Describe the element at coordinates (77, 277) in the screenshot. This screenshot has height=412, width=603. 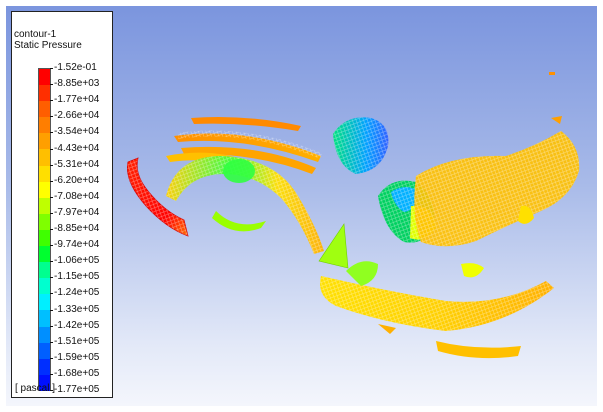
I see `colorbar-tick-label: -1.15e+05` at that location.